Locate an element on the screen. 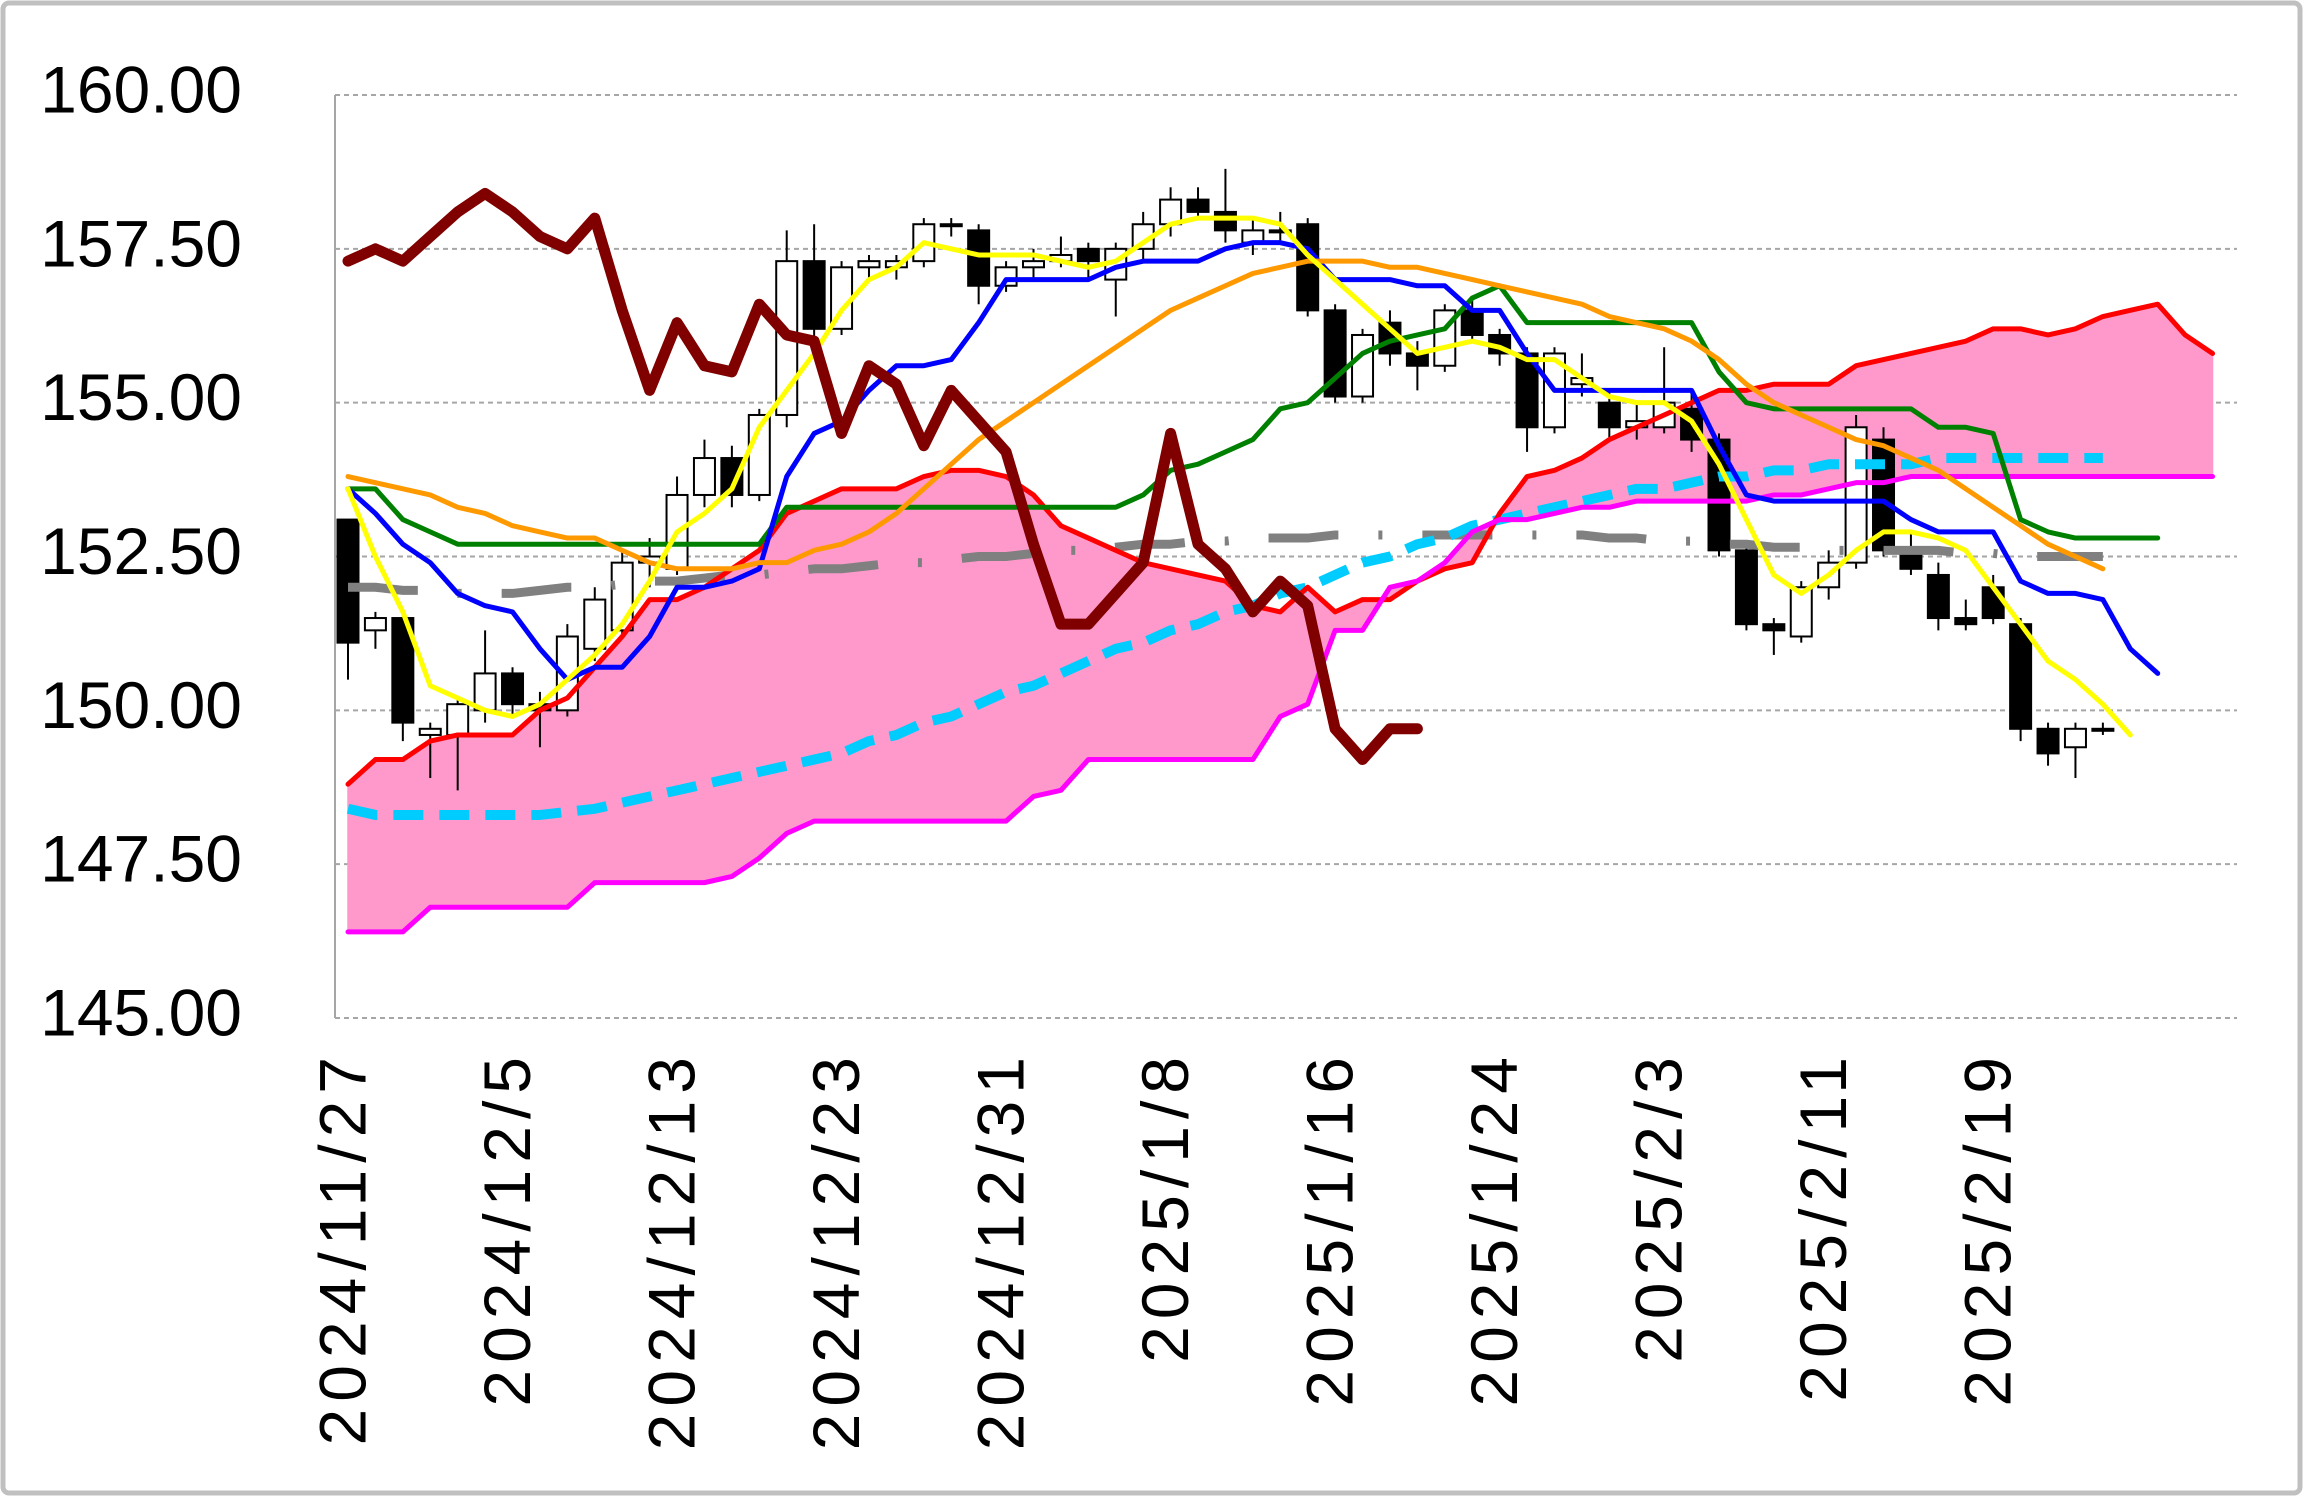  y-tick-label: 152.50 is located at coordinates (141, 551).